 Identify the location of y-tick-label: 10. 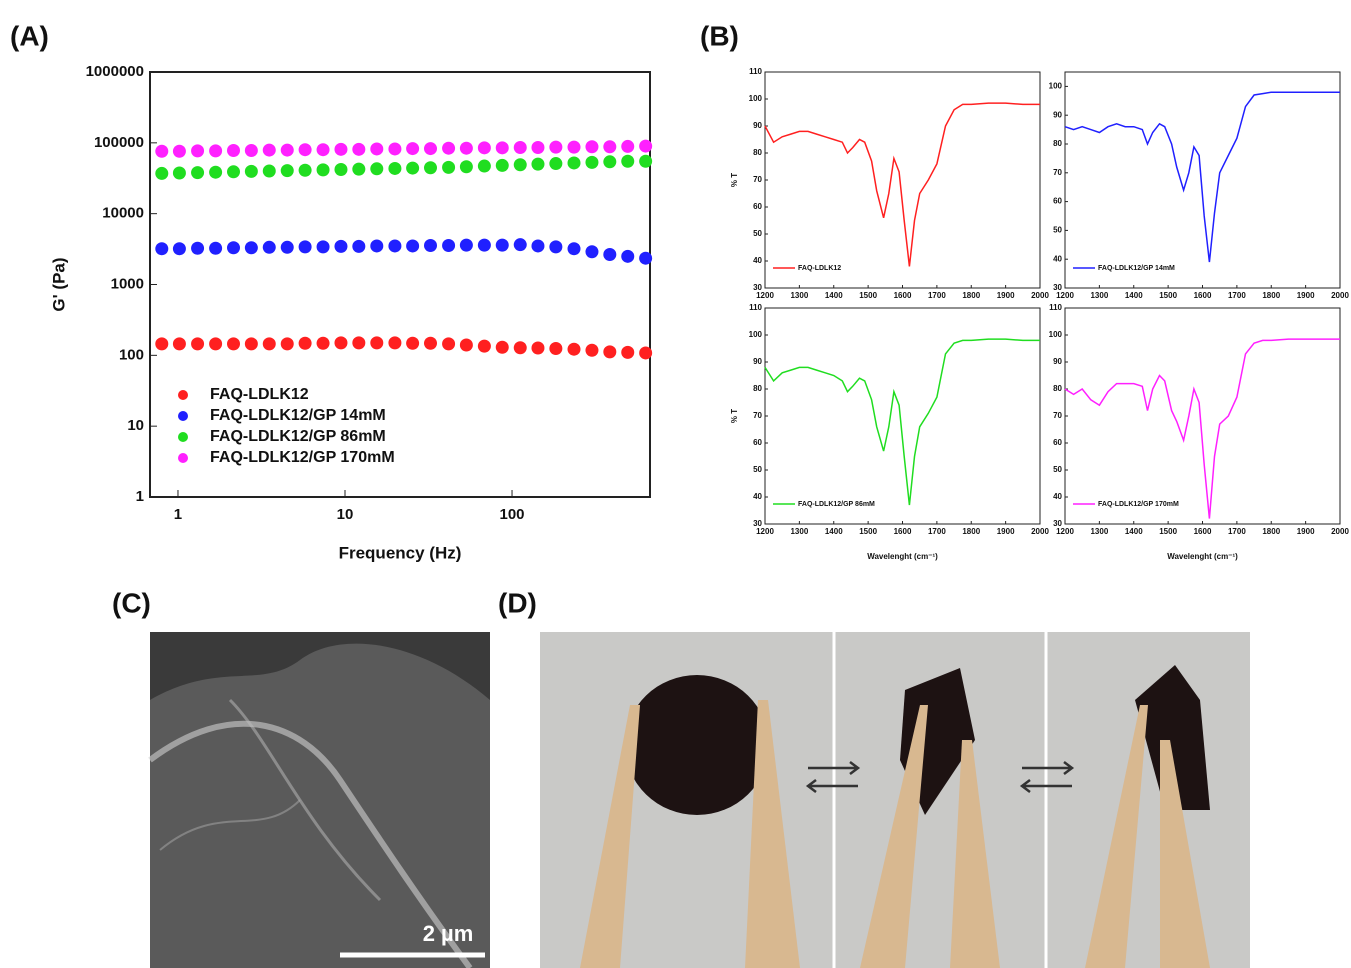
(135, 425).